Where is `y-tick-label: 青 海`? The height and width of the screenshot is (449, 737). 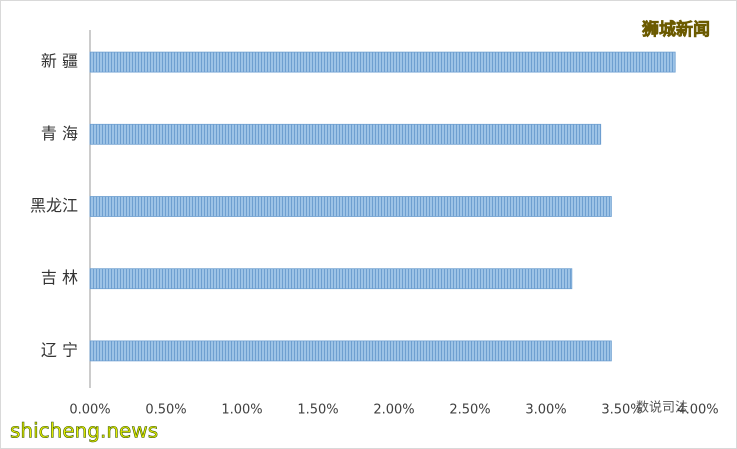
y-tick-label: 青 海 is located at coordinates (59, 133).